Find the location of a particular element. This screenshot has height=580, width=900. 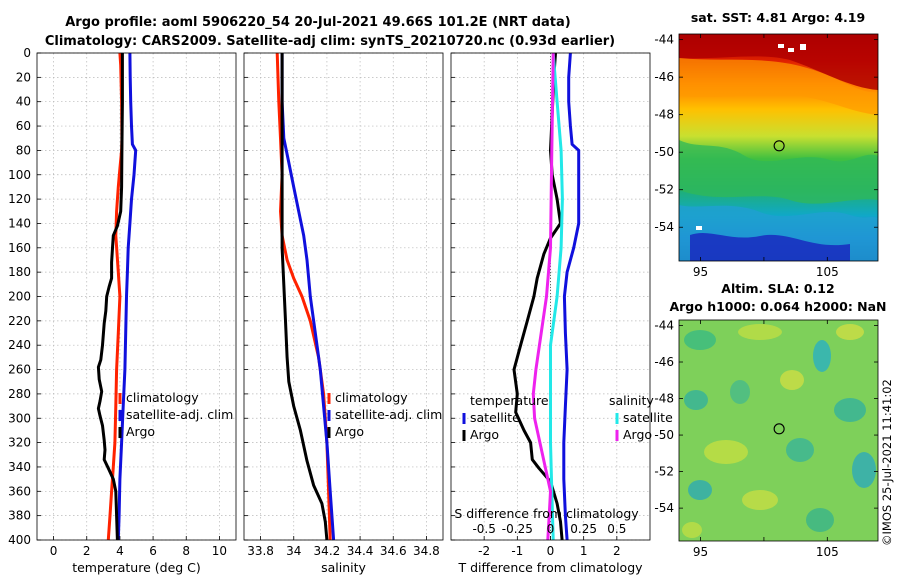

y-tick-label: 280 is located at coordinates (19, 394).